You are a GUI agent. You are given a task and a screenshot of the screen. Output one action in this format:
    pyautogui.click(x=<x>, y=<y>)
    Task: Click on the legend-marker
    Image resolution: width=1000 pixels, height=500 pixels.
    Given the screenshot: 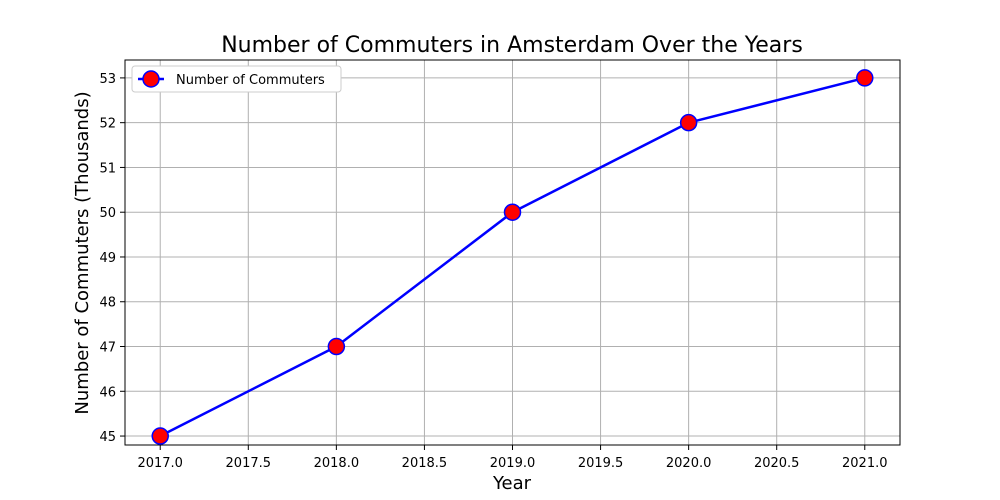 What is the action you would take?
    pyautogui.click(x=151, y=79)
    